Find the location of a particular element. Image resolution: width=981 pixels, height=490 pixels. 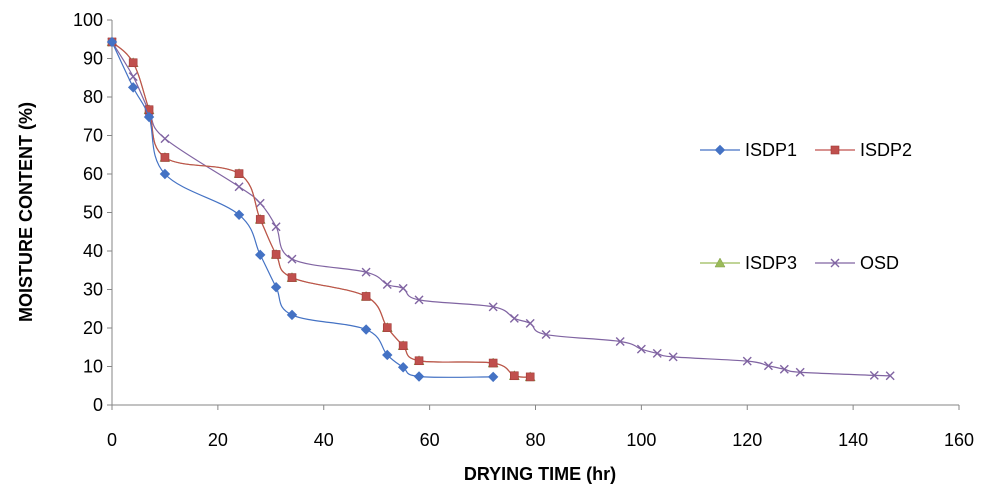

y-tick-label: 100 is located at coordinates (88, 20).